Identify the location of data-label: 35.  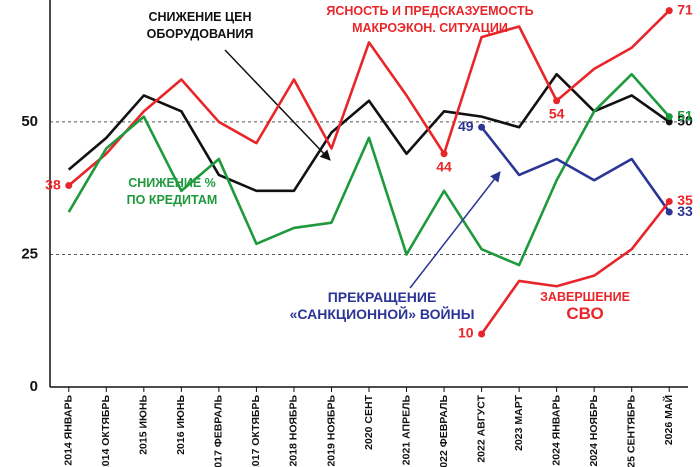
(685, 200).